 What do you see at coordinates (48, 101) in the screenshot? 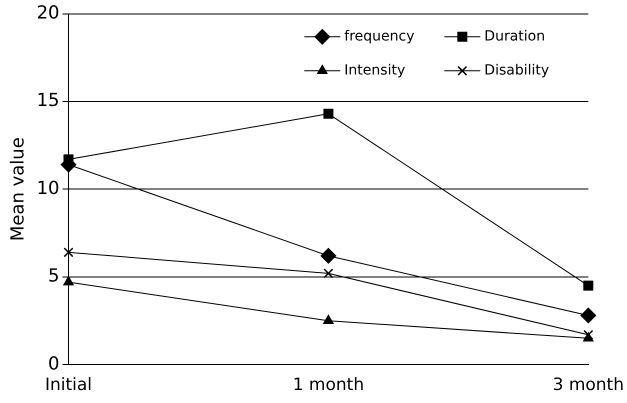
I see `y-tick-label: 15` at bounding box center [48, 101].